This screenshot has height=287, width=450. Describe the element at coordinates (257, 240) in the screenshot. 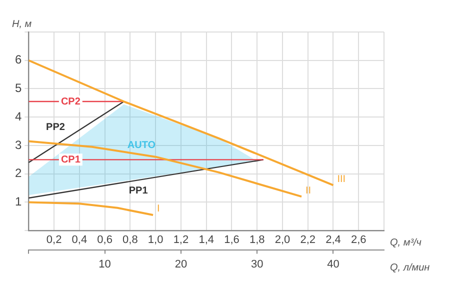

I see `x-tick-label: 1,8` at that location.